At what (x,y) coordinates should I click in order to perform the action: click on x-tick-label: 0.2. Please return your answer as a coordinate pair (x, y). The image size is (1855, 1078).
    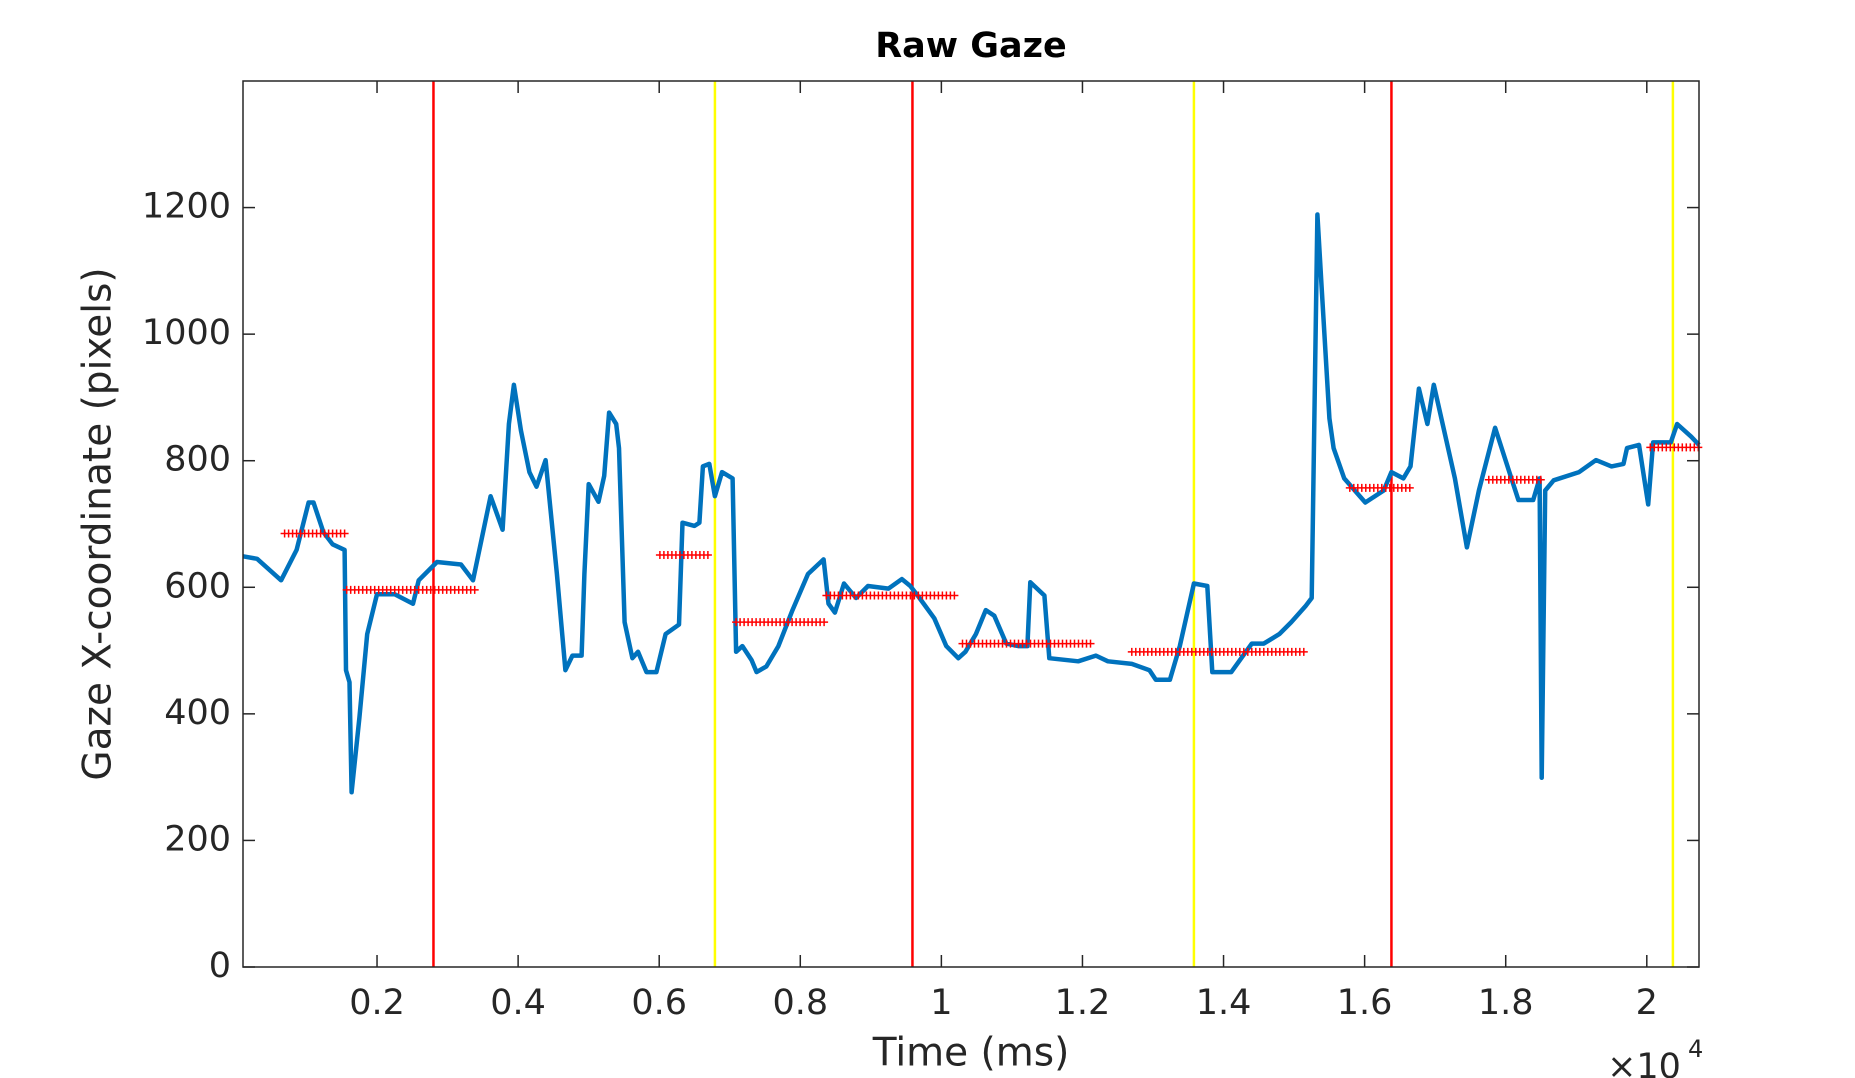
    Looking at the image, I should click on (377, 1003).